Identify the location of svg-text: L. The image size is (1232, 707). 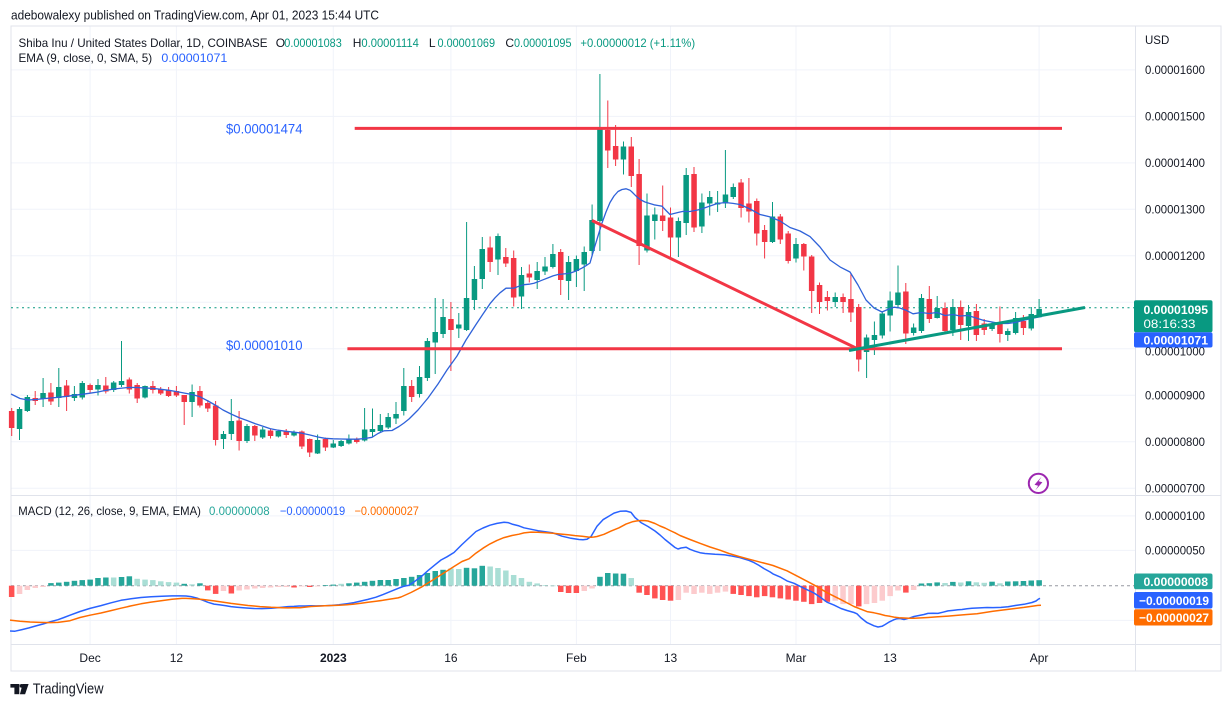
(432, 43).